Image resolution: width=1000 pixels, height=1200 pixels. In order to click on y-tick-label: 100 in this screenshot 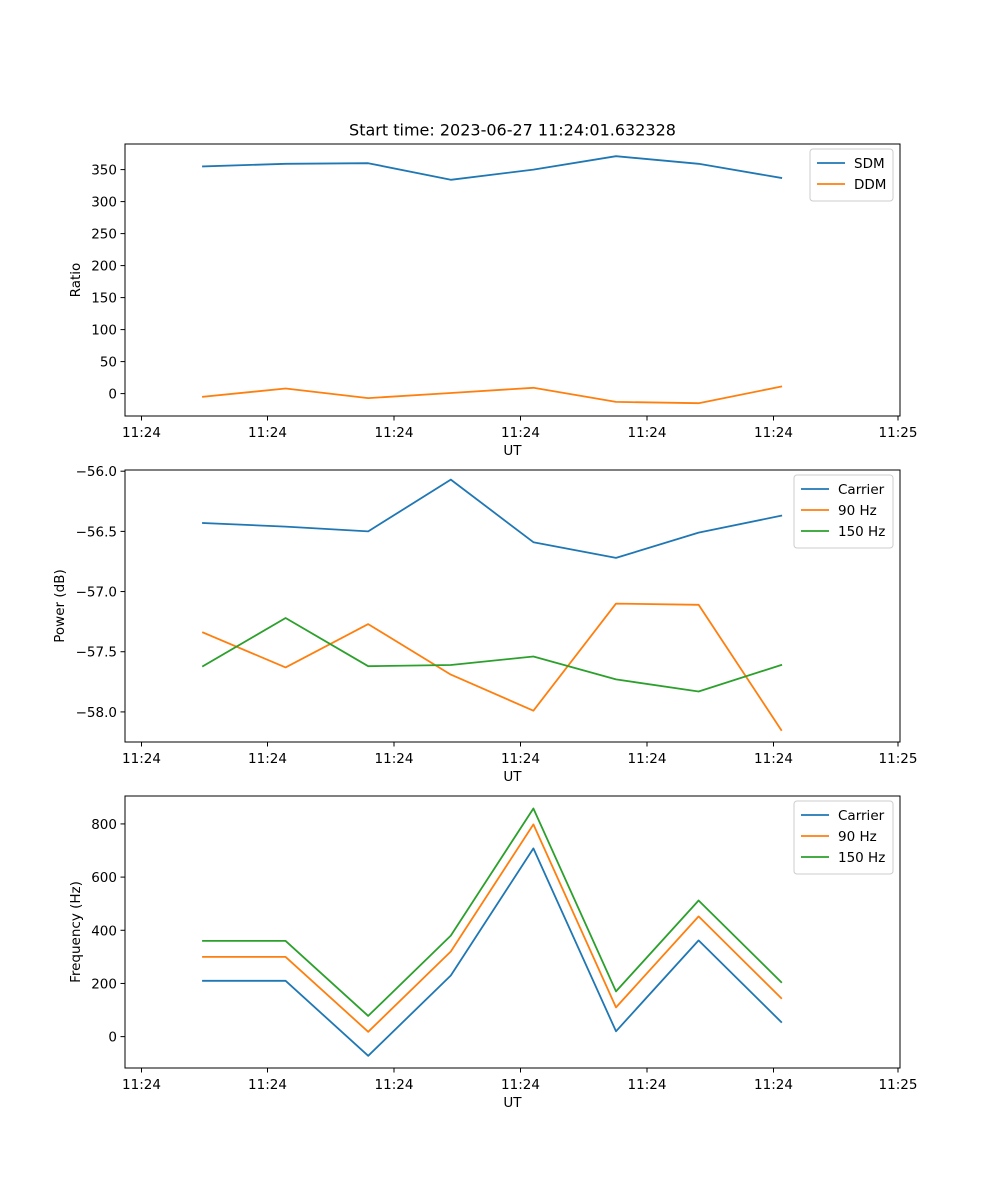, I will do `click(104, 331)`.